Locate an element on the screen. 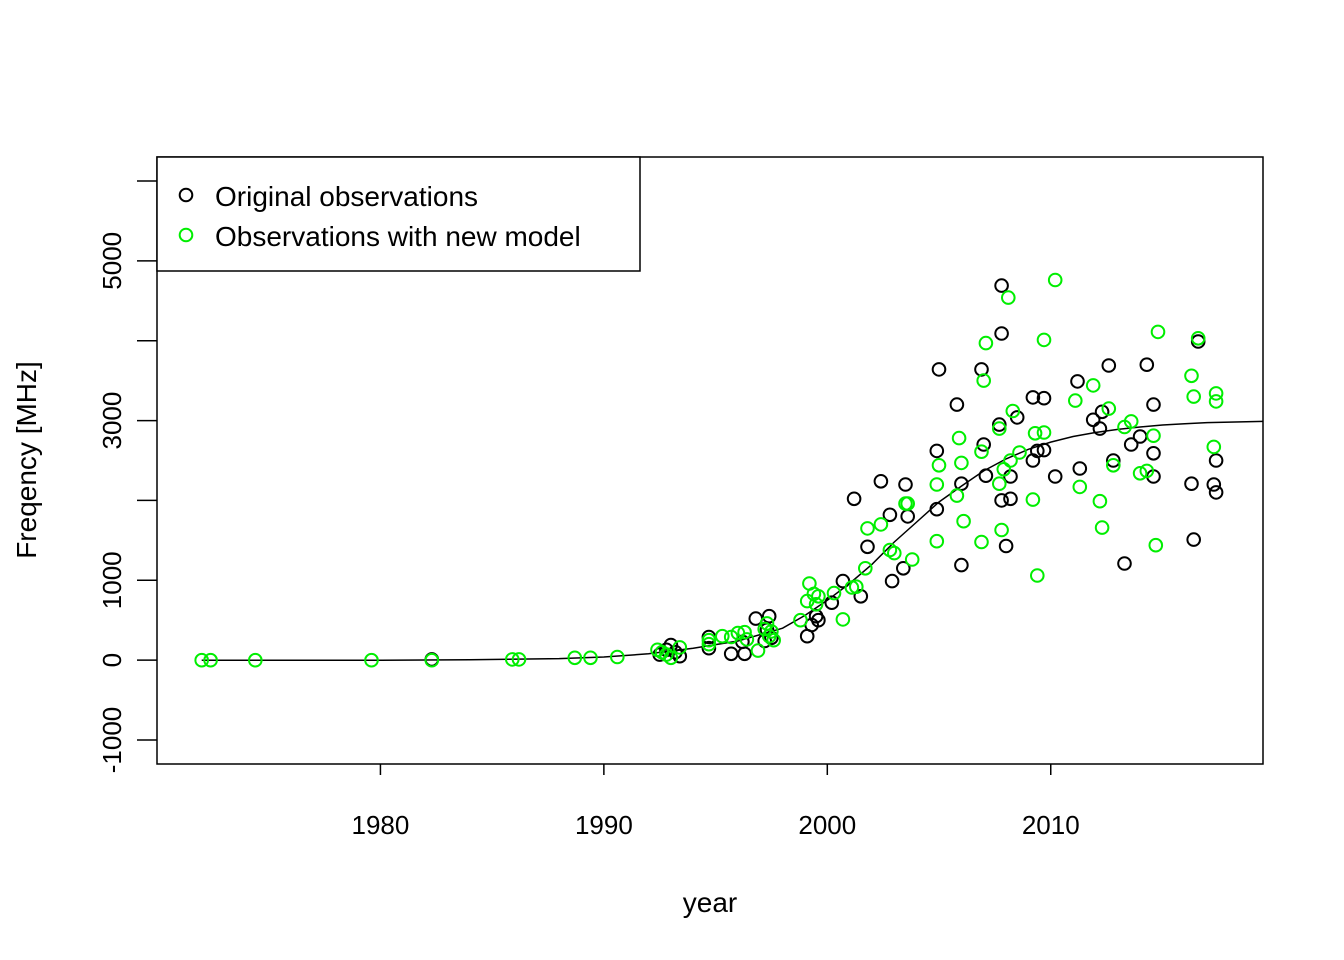 The width and height of the screenshot is (1344, 960). x-tick-label: 1980 is located at coordinates (381, 825).